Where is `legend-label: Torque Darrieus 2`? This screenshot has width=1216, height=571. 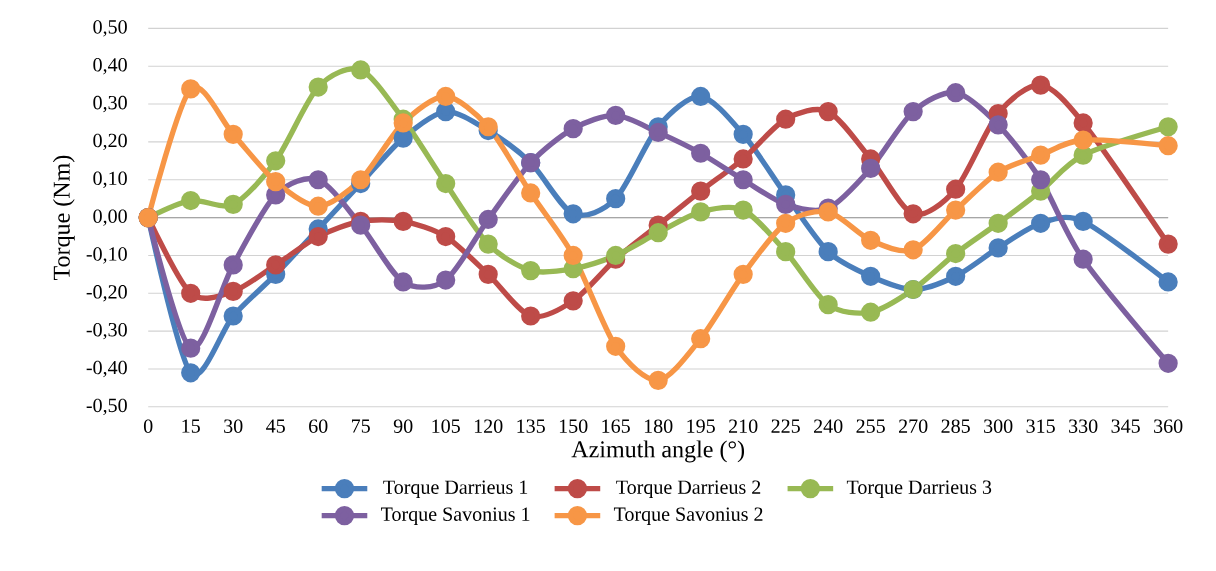 legend-label: Torque Darrieus 2 is located at coordinates (688, 489).